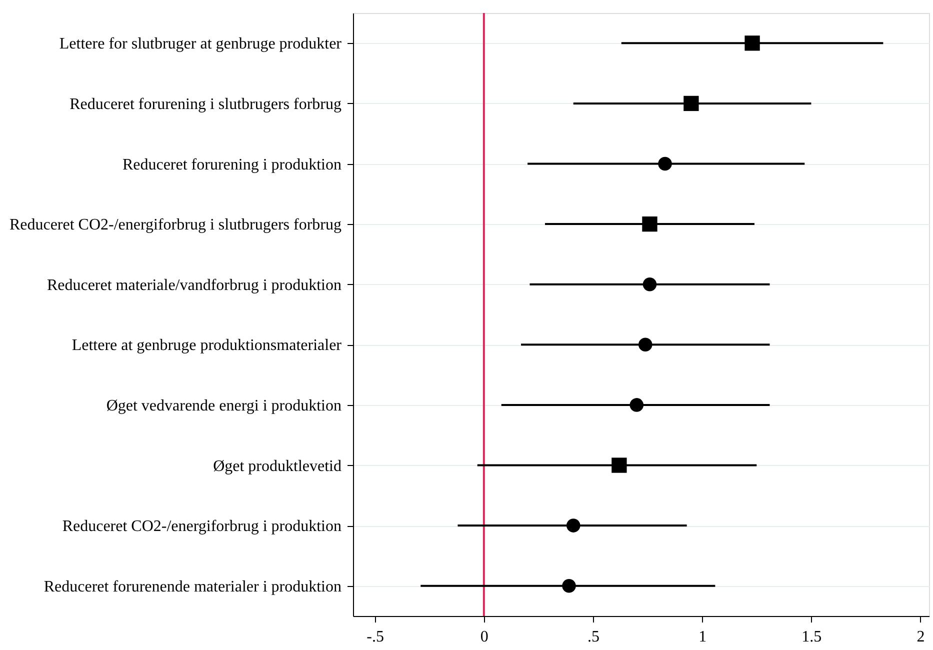 This screenshot has height=650, width=933. I want to click on x-tick-label: 1, so click(702, 637).